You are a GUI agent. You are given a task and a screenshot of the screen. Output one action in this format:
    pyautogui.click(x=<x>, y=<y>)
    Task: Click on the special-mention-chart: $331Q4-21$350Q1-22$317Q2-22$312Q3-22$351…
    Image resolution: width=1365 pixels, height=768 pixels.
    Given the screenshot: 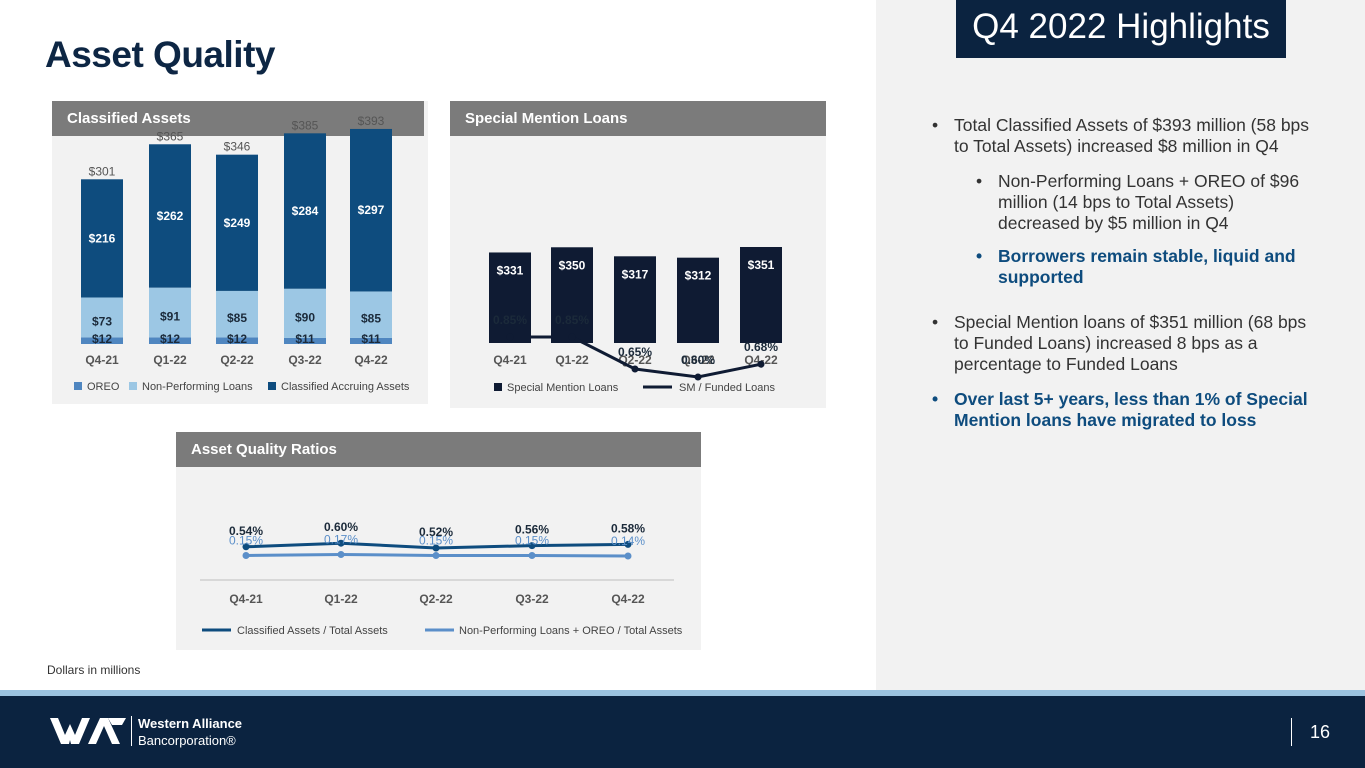 What is the action you would take?
    pyautogui.click(x=635, y=320)
    